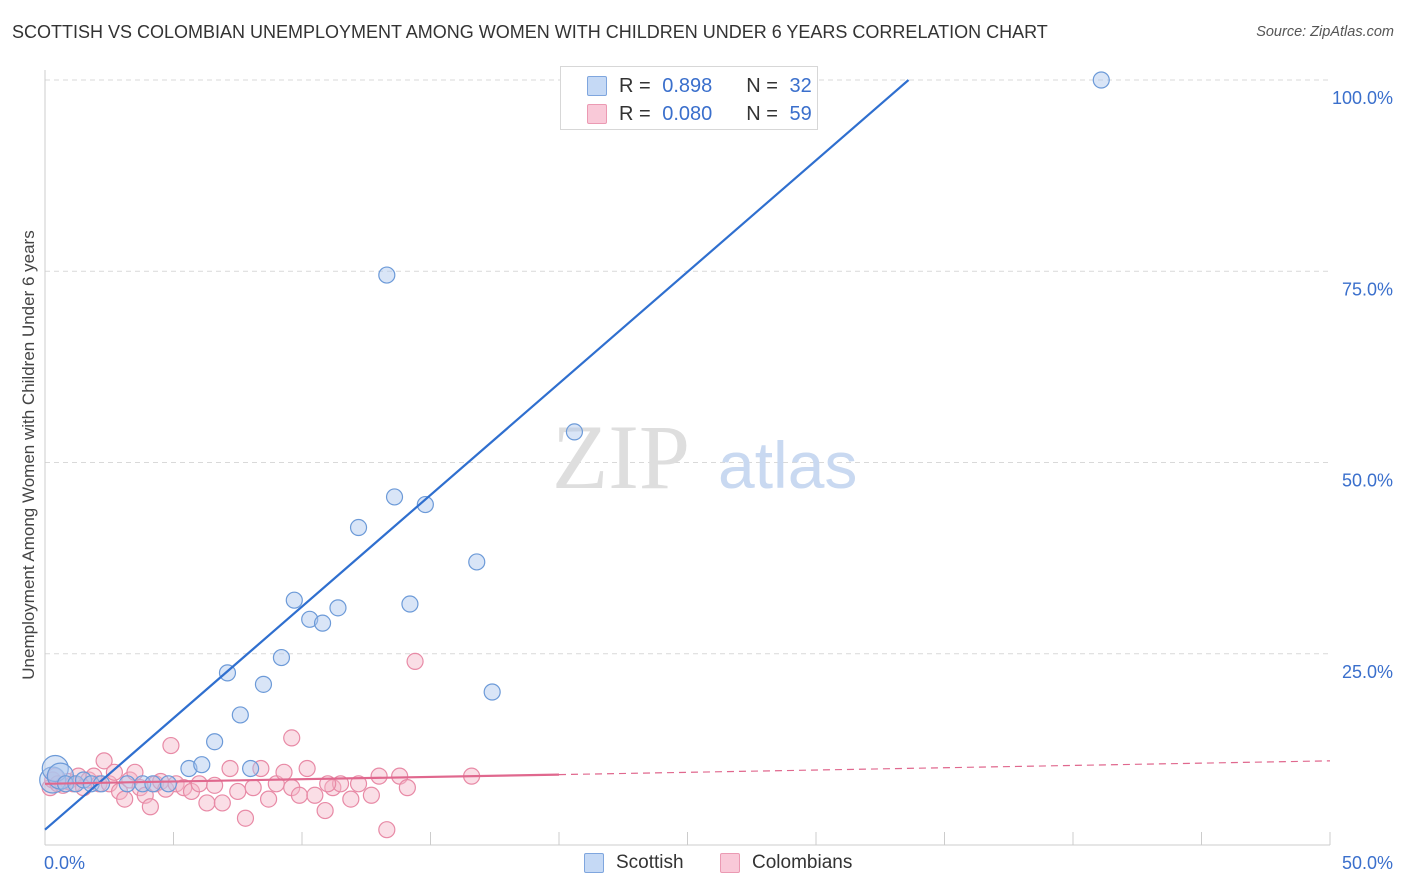 Image resolution: width=1406 pixels, height=892 pixels. Describe the element at coordinates (944, 768) in the screenshot. I see `colombian-trend-extension` at that location.